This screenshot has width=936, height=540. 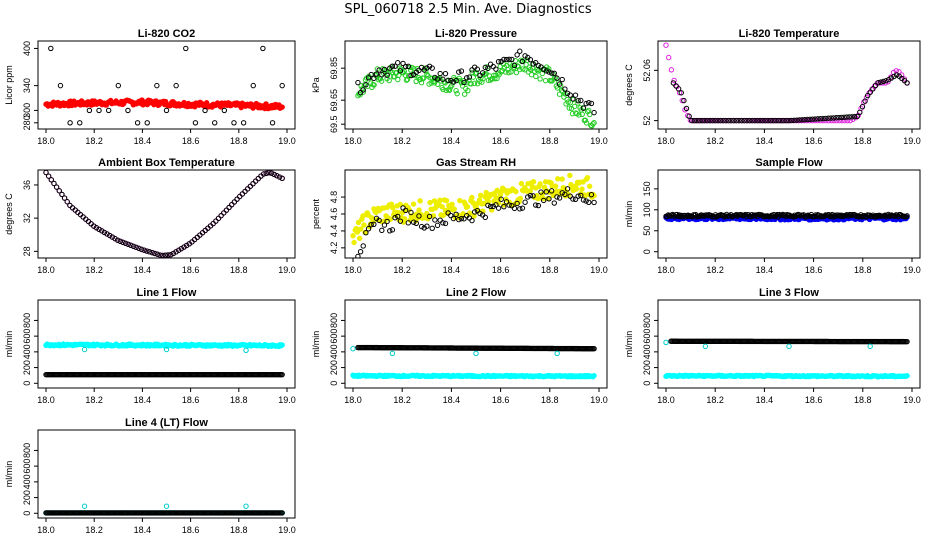 I want to click on y-axis-label: ml/min, so click(x=629, y=214).